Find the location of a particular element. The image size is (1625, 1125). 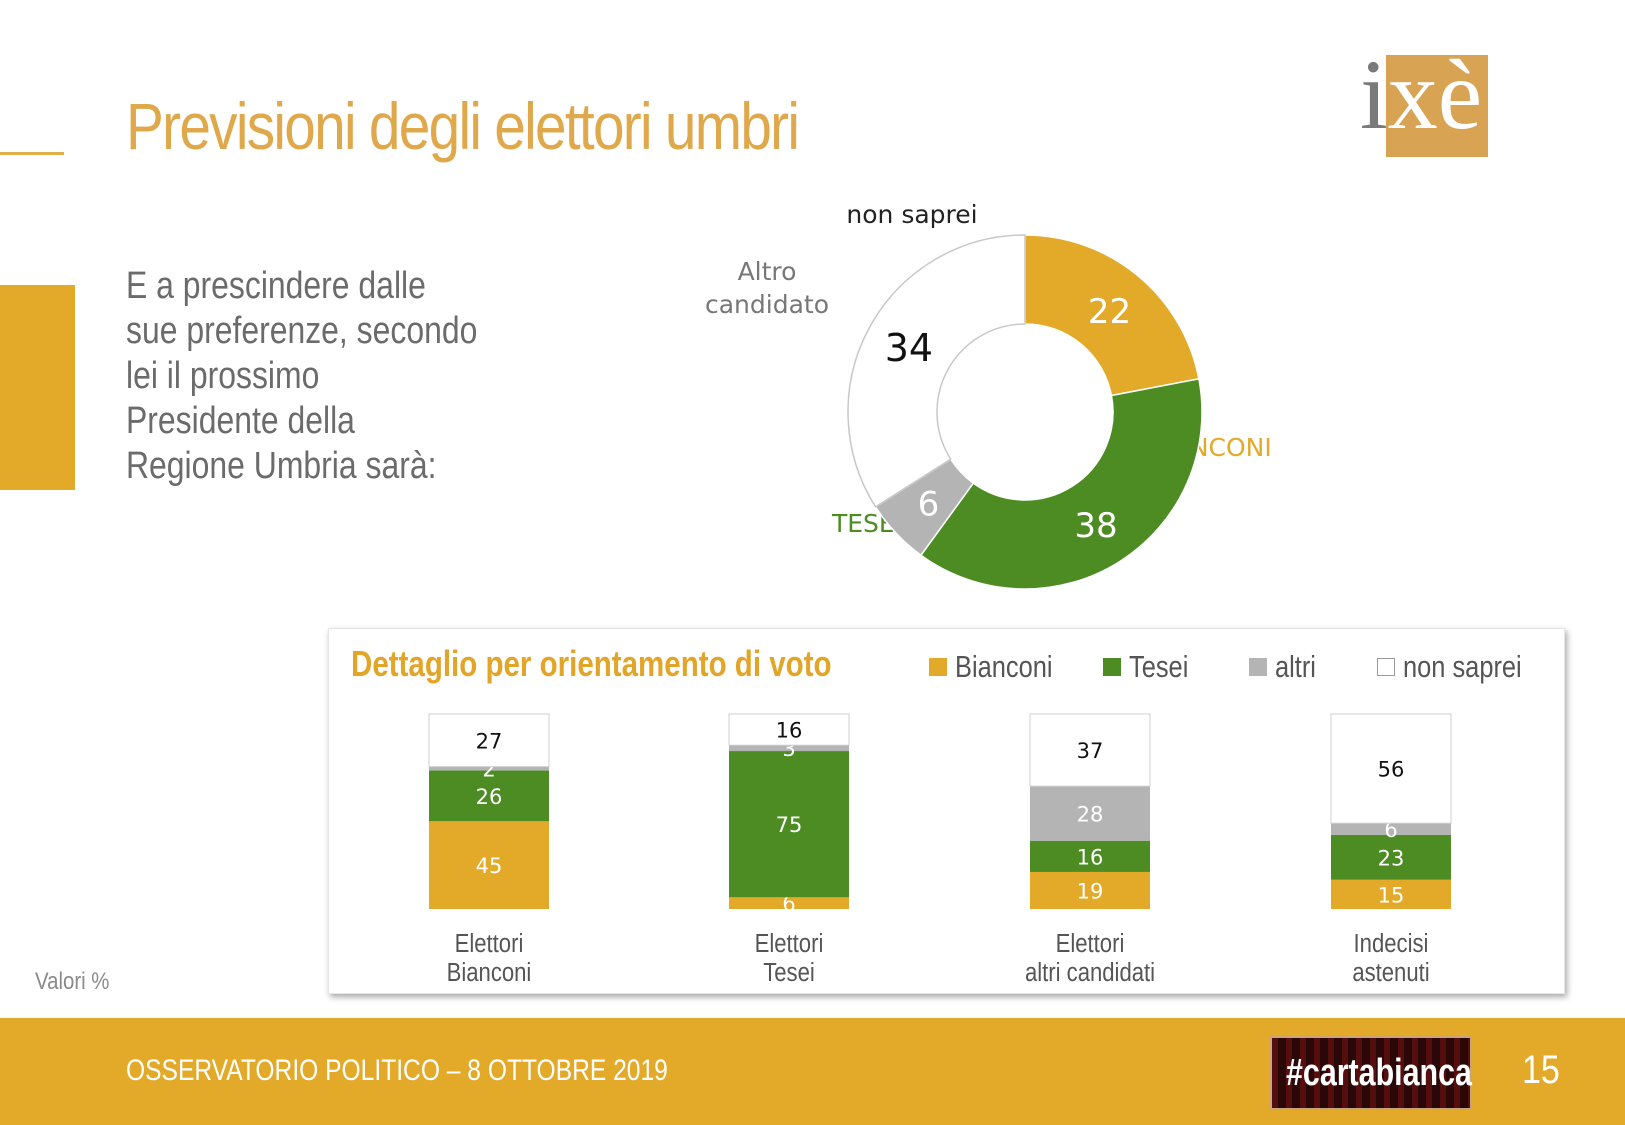

bar-value-label: 56 is located at coordinates (1391, 770).